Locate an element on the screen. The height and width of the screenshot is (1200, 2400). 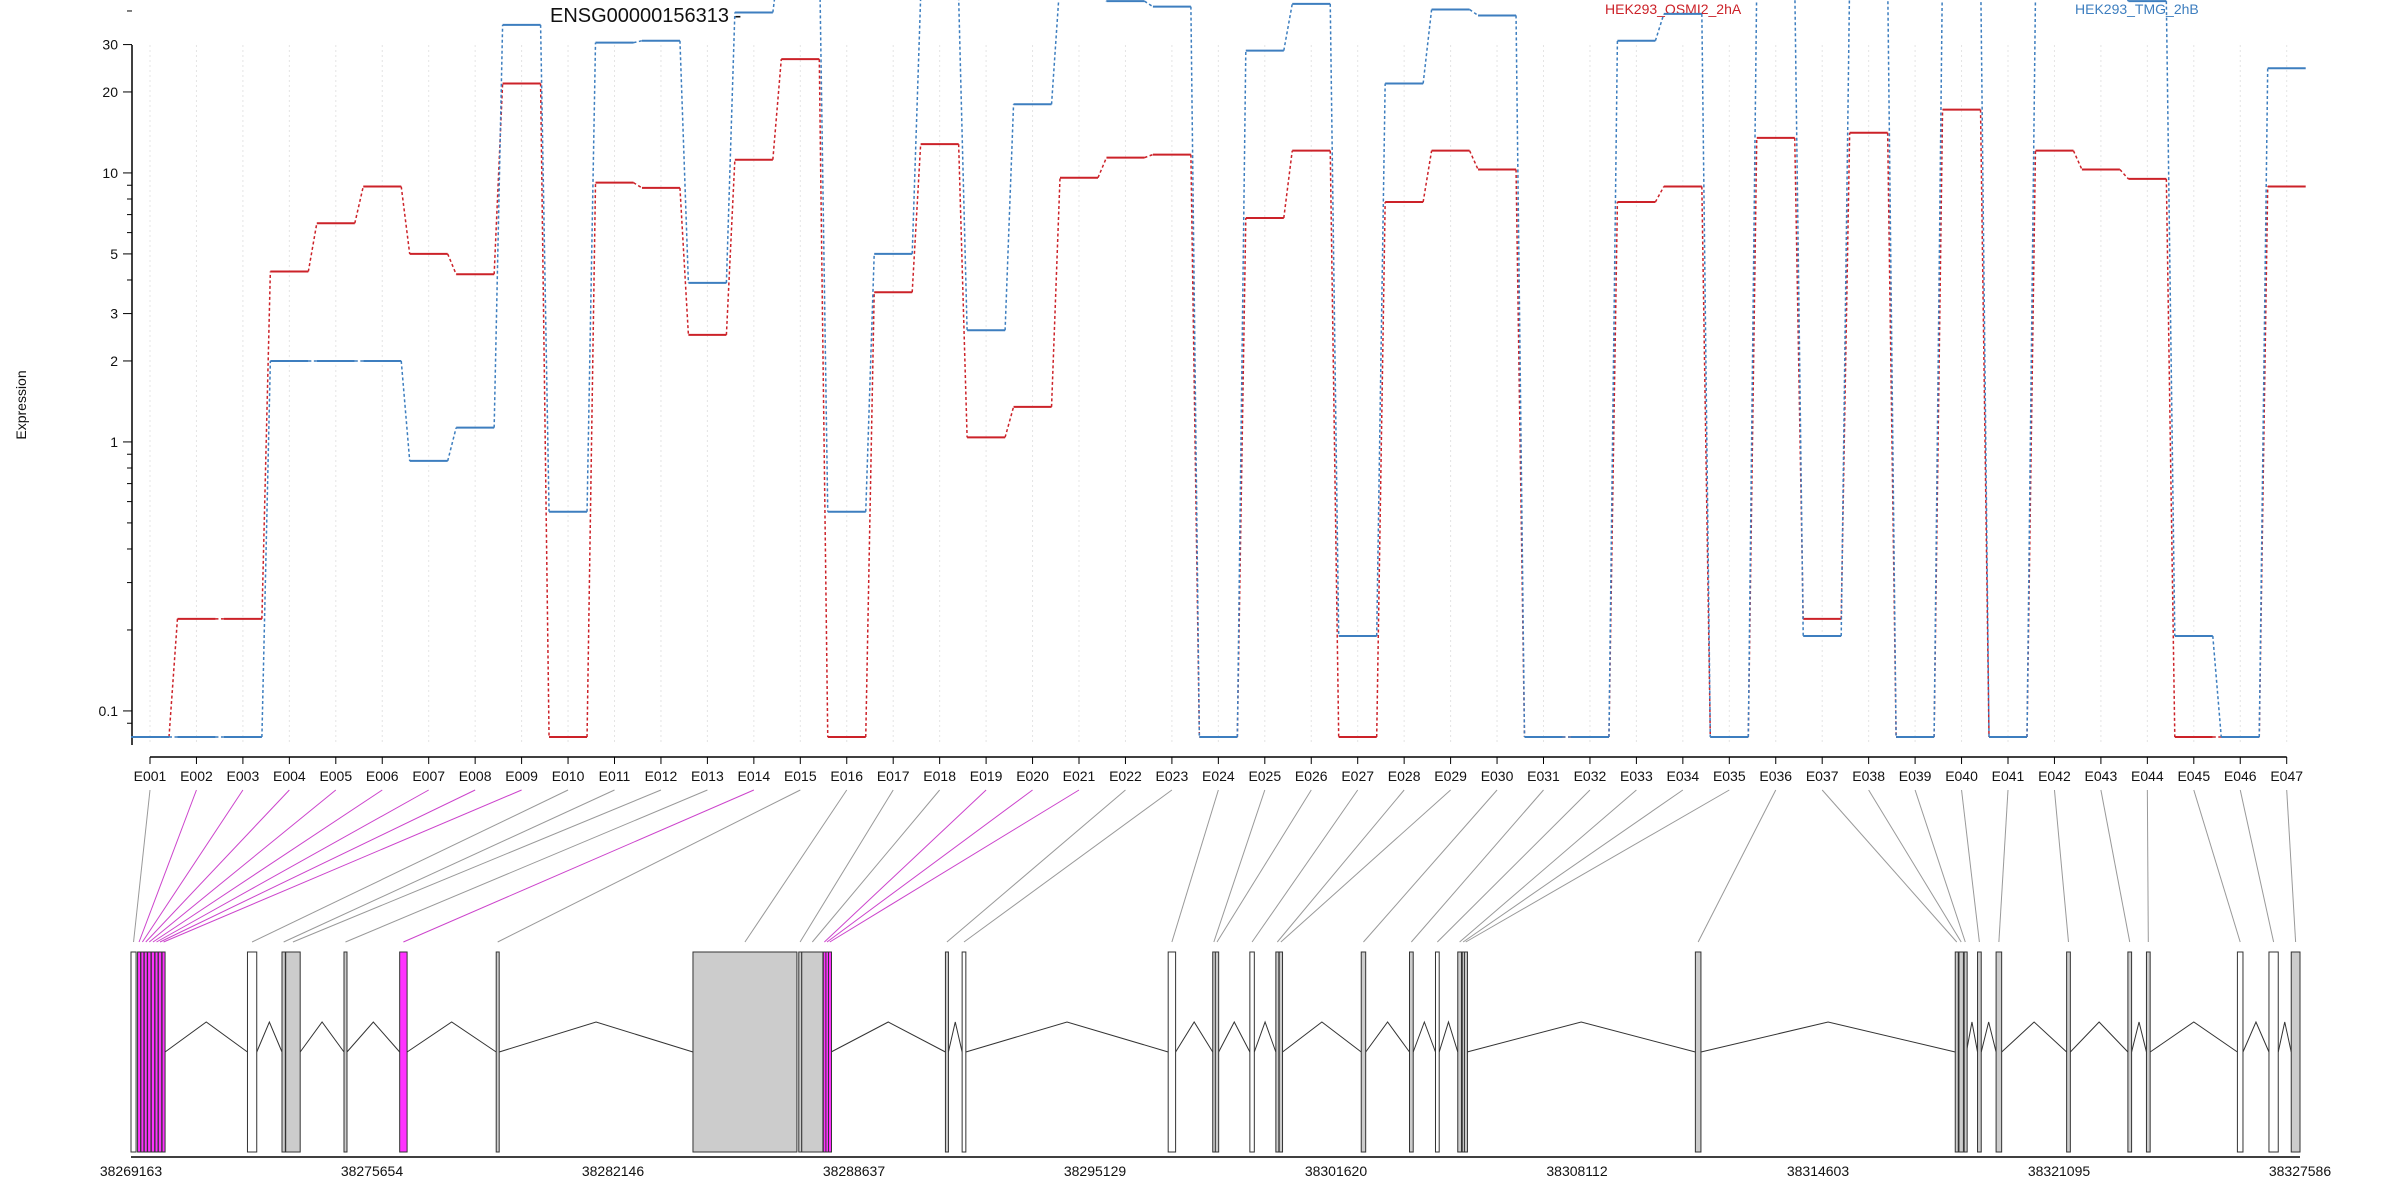
x-tick-label: E012 is located at coordinates (661, 776).